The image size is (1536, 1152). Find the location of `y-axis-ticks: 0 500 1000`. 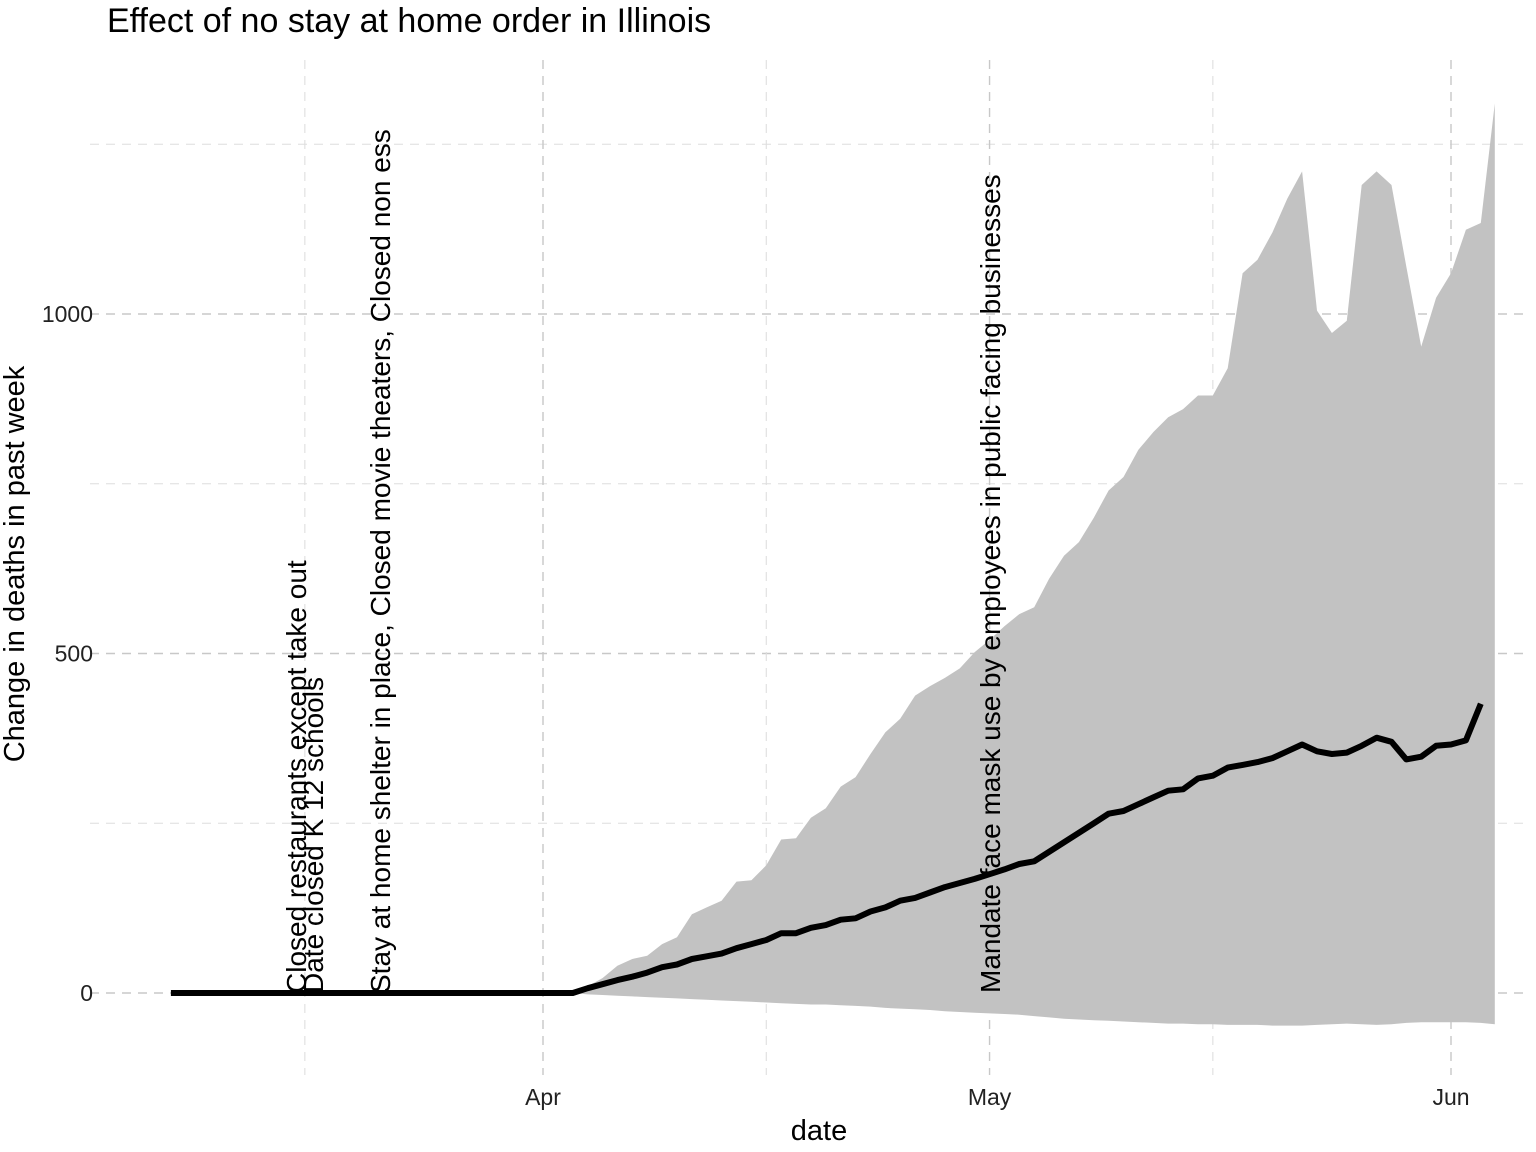

y-axis-ticks: 0 500 1000 is located at coordinates (67, 653).